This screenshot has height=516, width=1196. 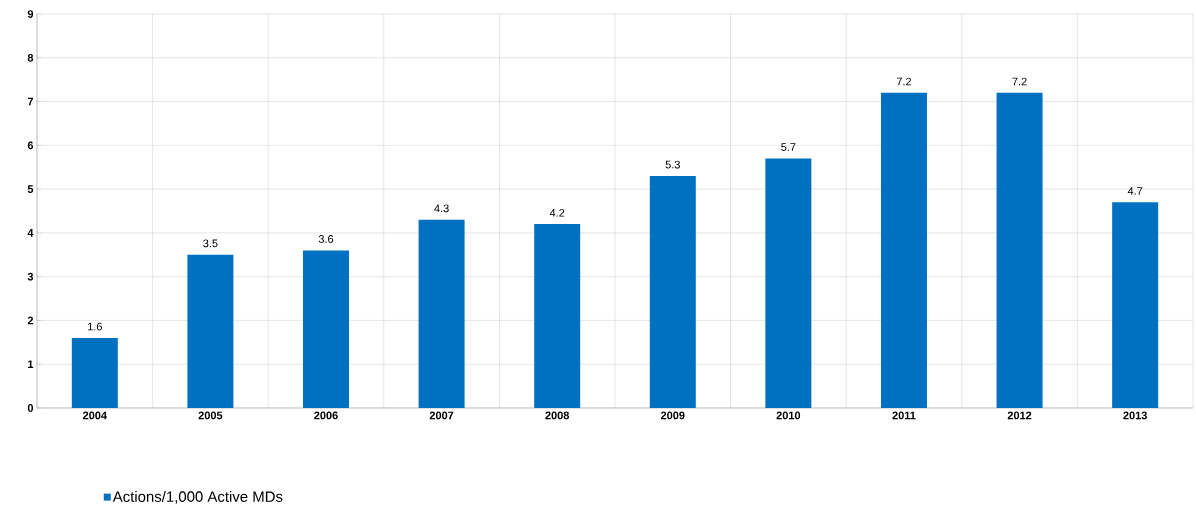 I want to click on y-tick-label: 1, so click(x=31, y=364).